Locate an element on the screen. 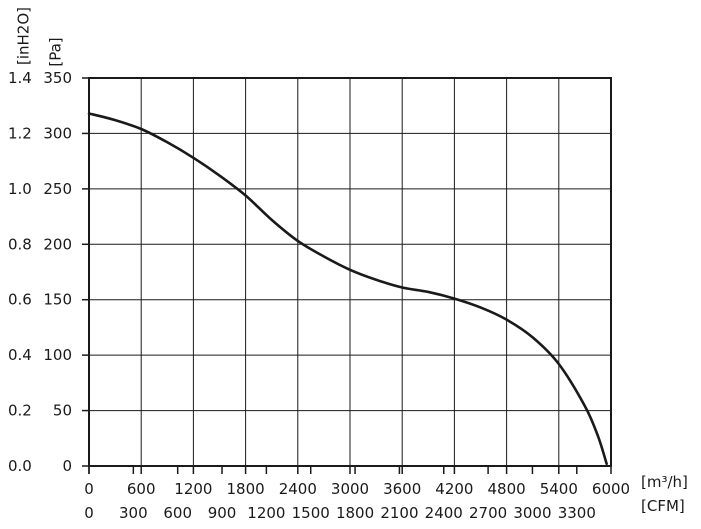  x-tick-label-primary: 0 is located at coordinates (89, 489).